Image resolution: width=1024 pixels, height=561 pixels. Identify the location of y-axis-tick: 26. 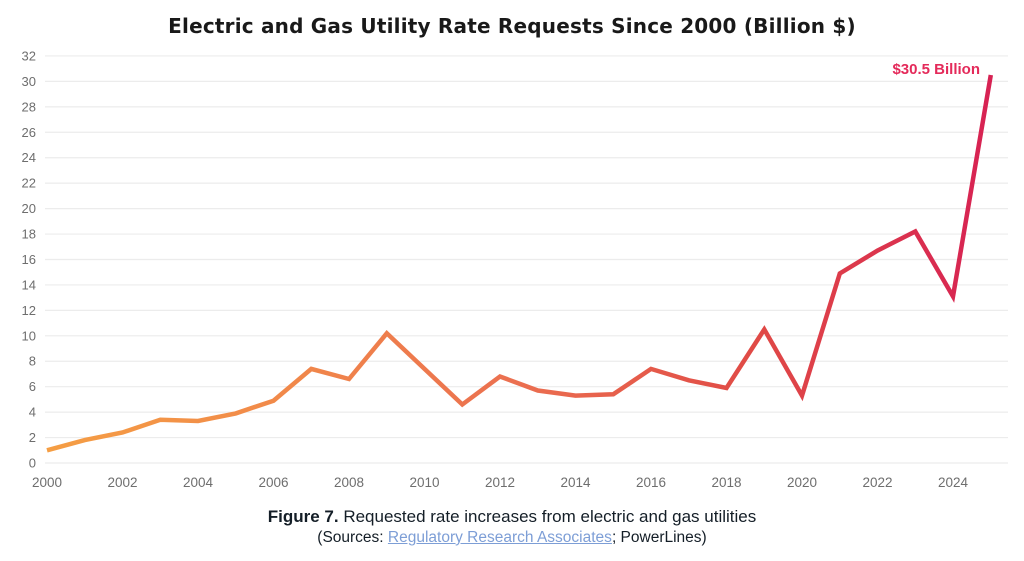
(29, 132).